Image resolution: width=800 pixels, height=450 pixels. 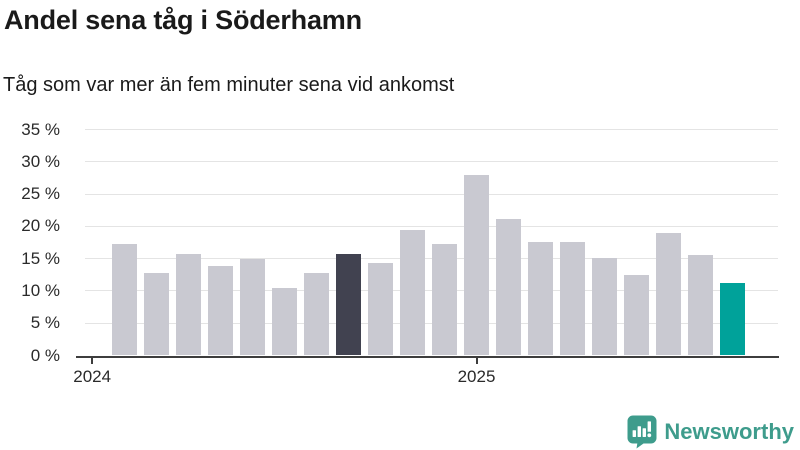 What do you see at coordinates (476, 360) in the screenshot?
I see `x-axis-tick-2025` at bounding box center [476, 360].